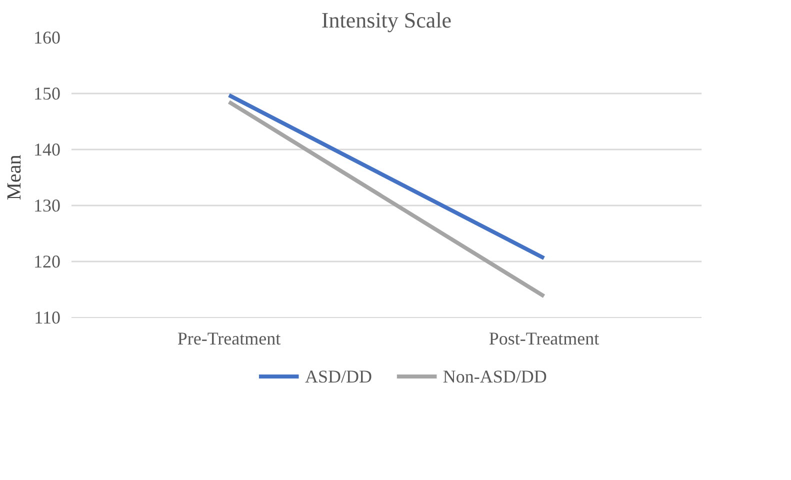 The image size is (791, 480). What do you see at coordinates (544, 338) in the screenshot?
I see `x-tick-label: Post-Treatment` at bounding box center [544, 338].